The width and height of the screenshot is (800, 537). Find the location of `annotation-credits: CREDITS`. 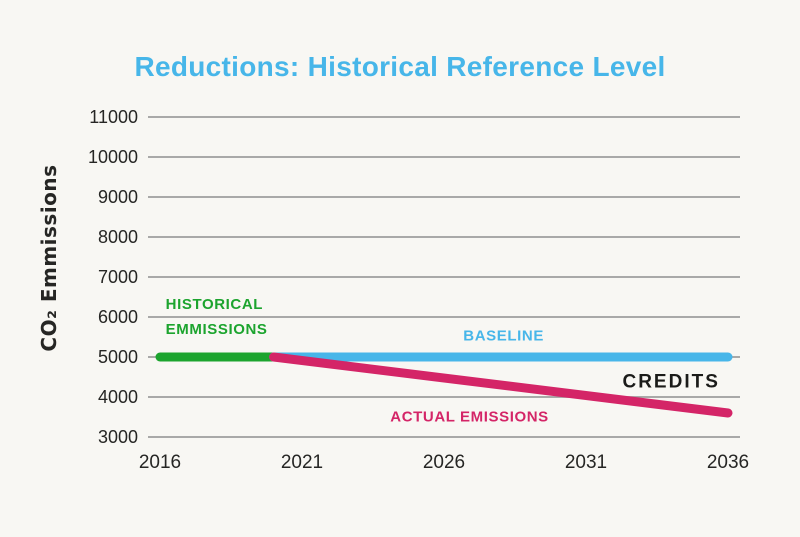

annotation-credits: CREDITS is located at coordinates (670, 382).